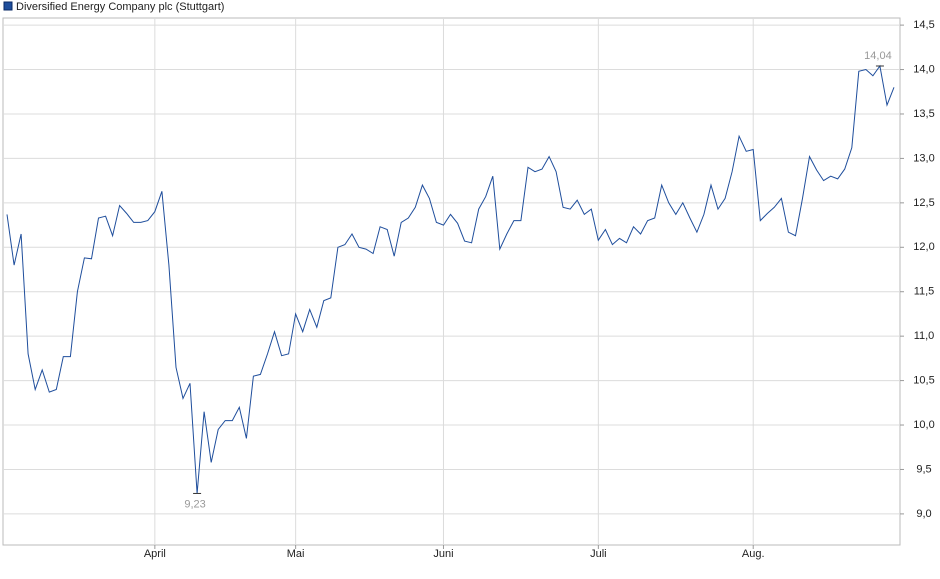  What do you see at coordinates (923, 158) in the screenshot?
I see `y-tick-label: 13,0` at bounding box center [923, 158].